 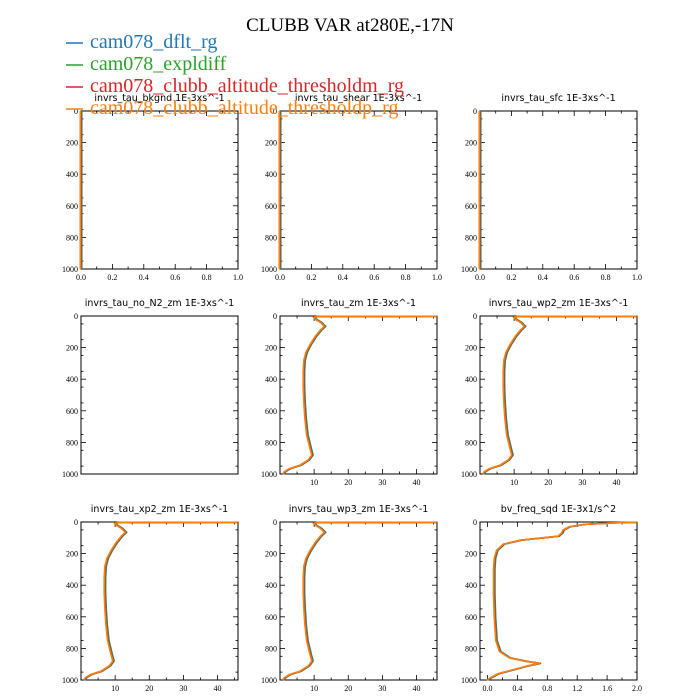 I want to click on panel-title: invrs_tau_shear 1E-3xs^-1, so click(x=358, y=98).